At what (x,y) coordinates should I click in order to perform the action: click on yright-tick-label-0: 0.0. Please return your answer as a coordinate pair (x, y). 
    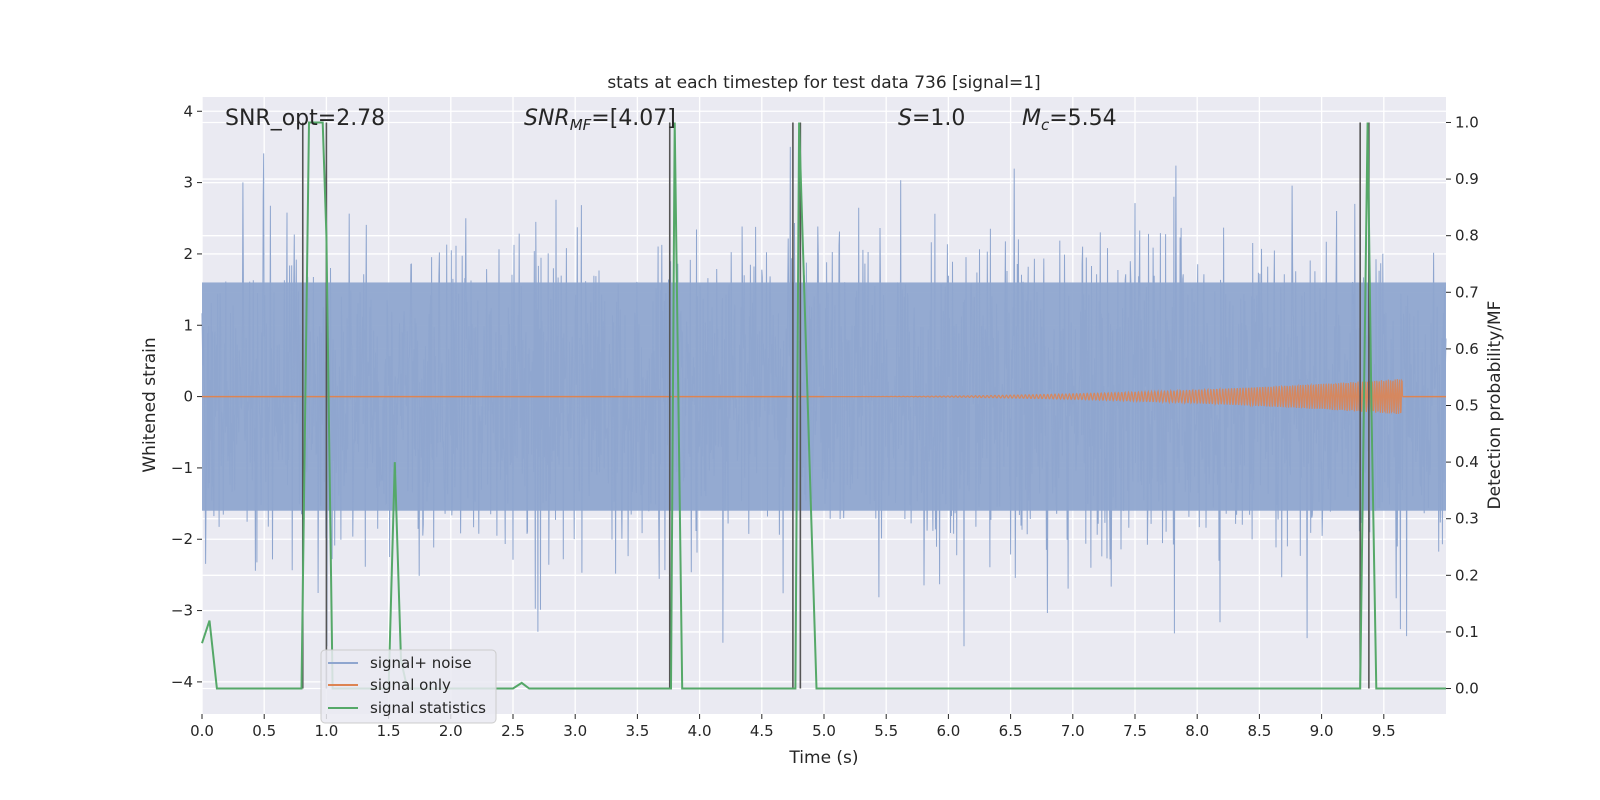
    Looking at the image, I should click on (1467, 689).